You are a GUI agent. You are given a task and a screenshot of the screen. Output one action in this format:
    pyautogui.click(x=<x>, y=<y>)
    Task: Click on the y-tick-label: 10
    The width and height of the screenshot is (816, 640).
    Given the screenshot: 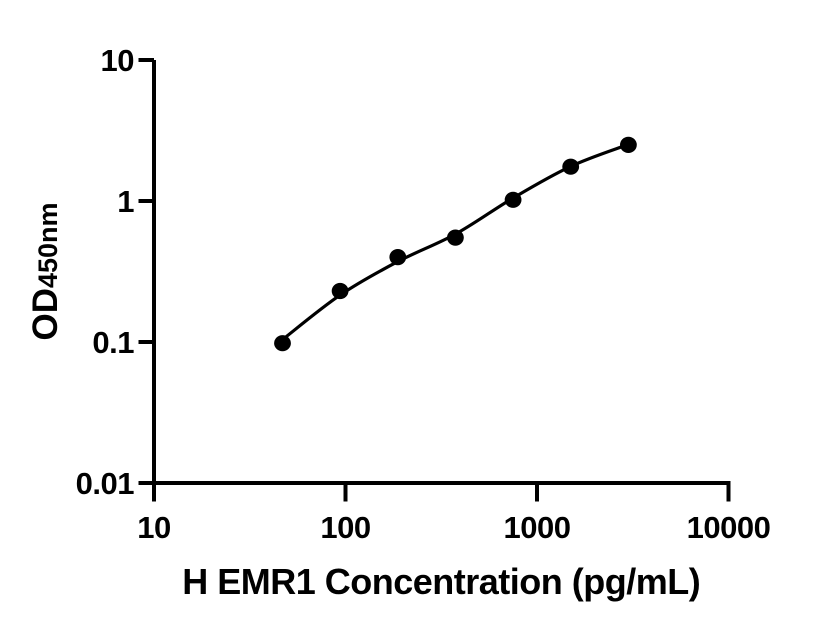 What is the action you would take?
    pyautogui.click(x=117, y=60)
    